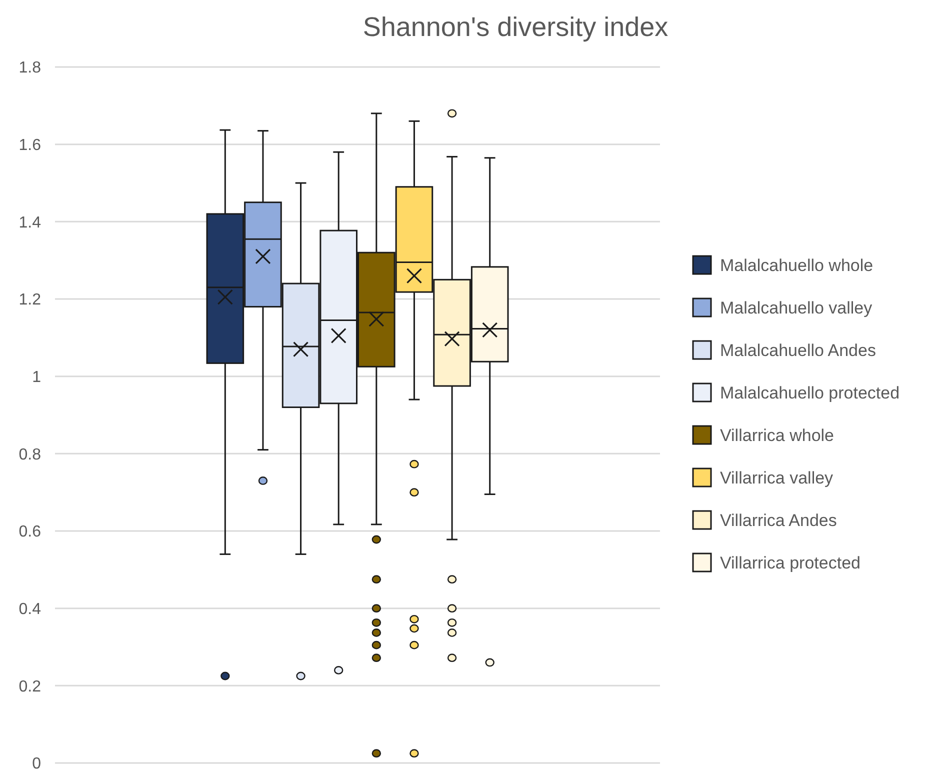  I want to click on chart-title: Shannon's diversity index, so click(515, 27).